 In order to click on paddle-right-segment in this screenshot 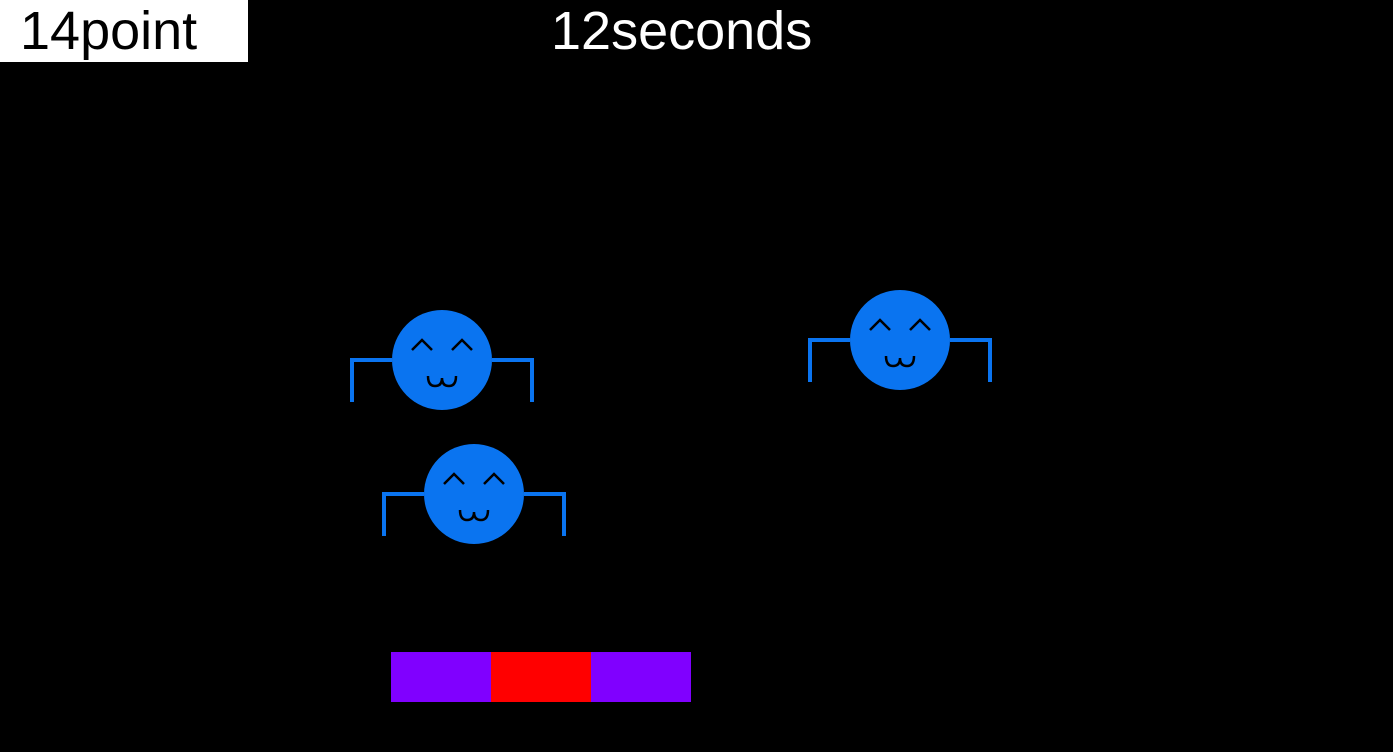, I will do `click(641, 677)`.